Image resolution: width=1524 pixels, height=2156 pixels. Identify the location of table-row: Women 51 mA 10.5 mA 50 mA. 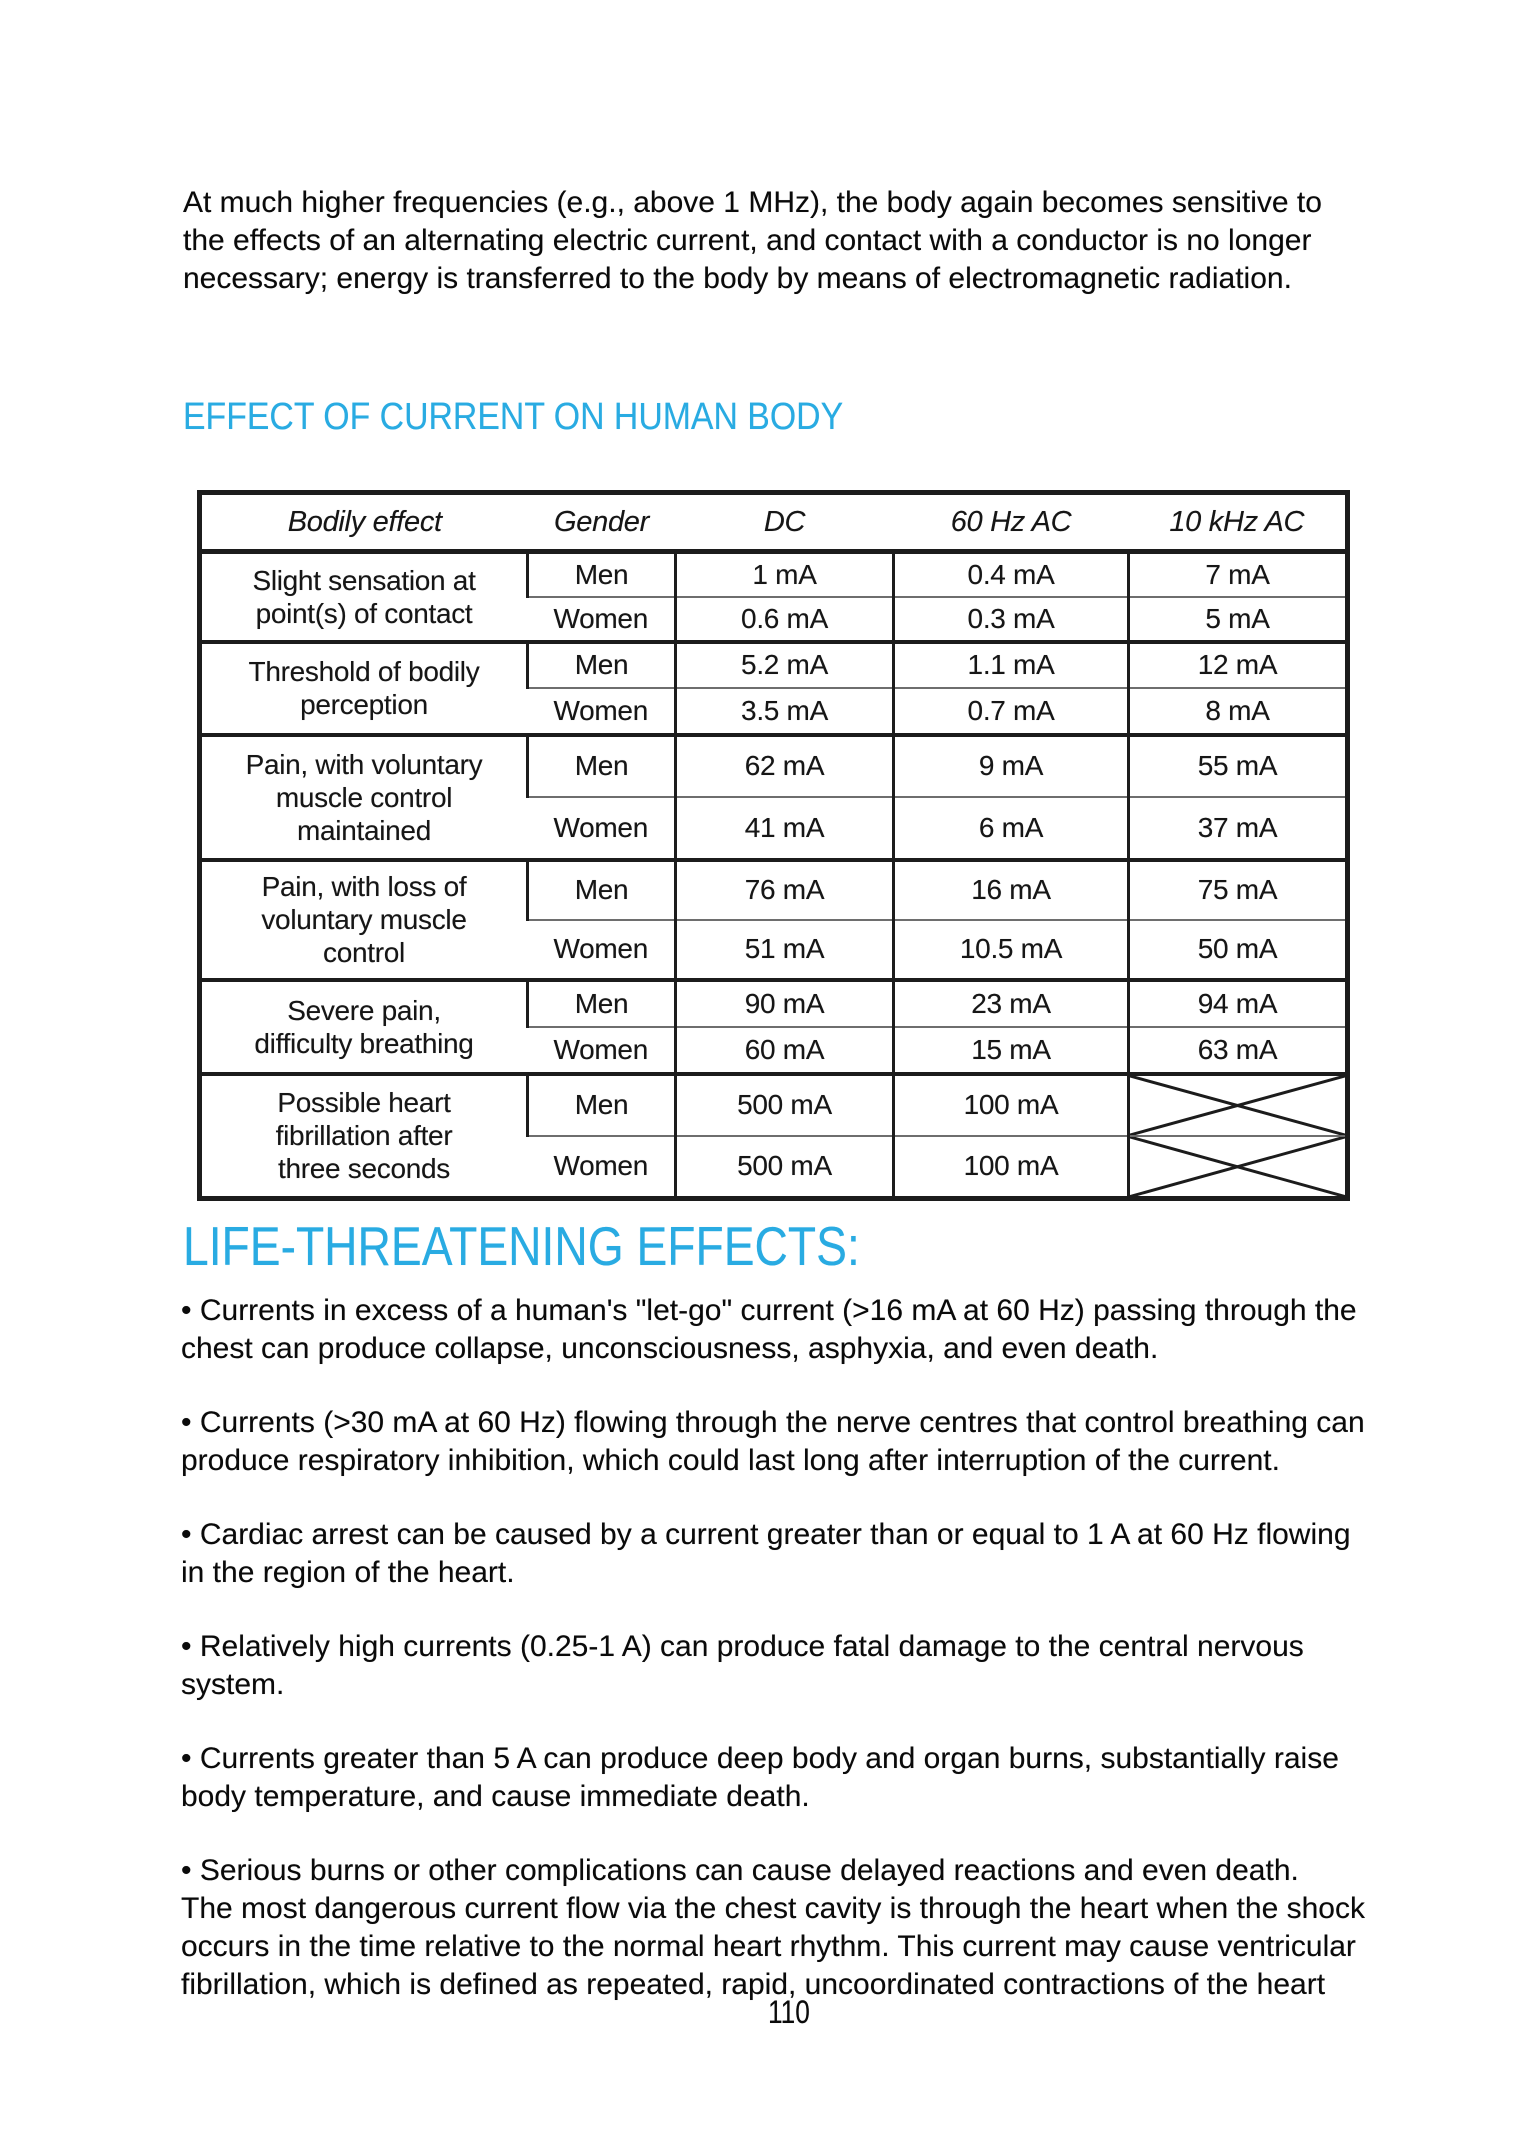
(774, 950).